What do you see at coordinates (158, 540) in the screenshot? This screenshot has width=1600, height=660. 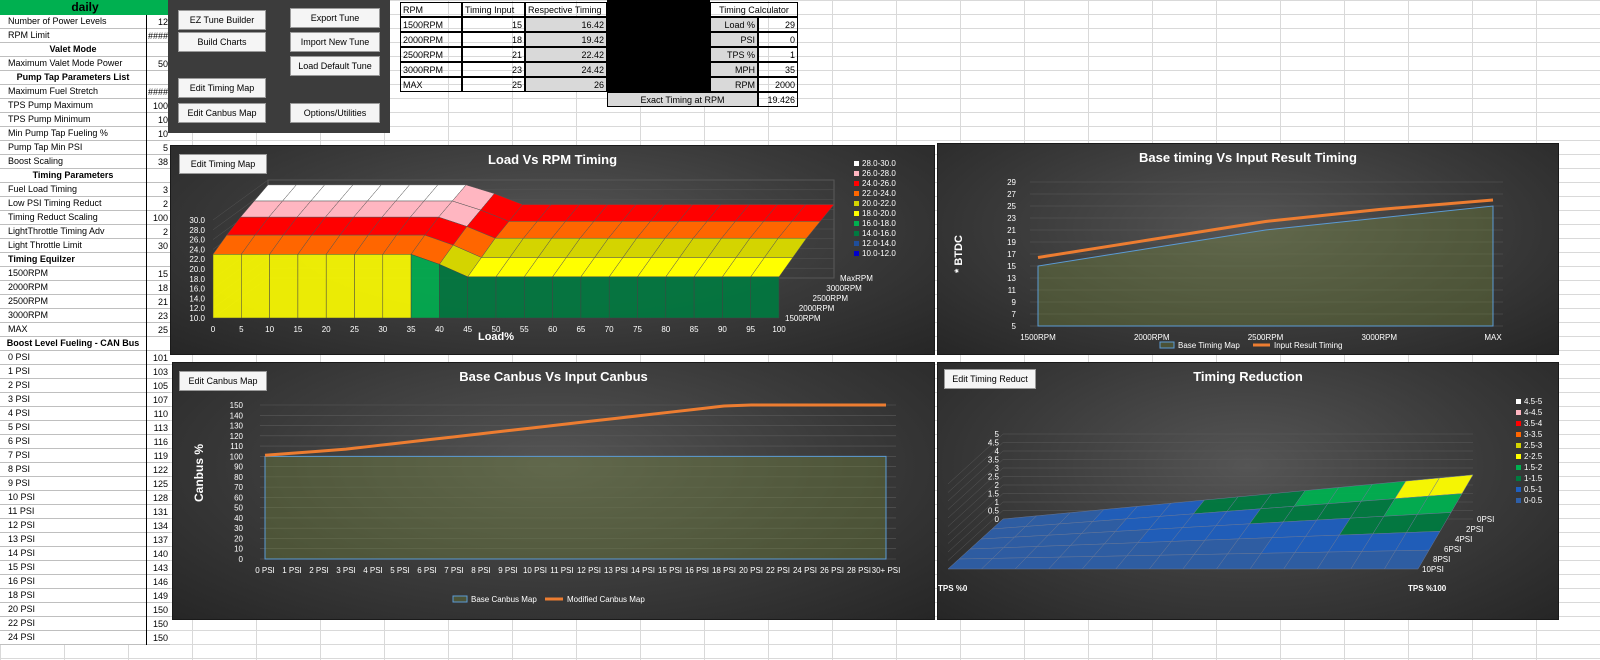 I see `param-value: 137` at bounding box center [158, 540].